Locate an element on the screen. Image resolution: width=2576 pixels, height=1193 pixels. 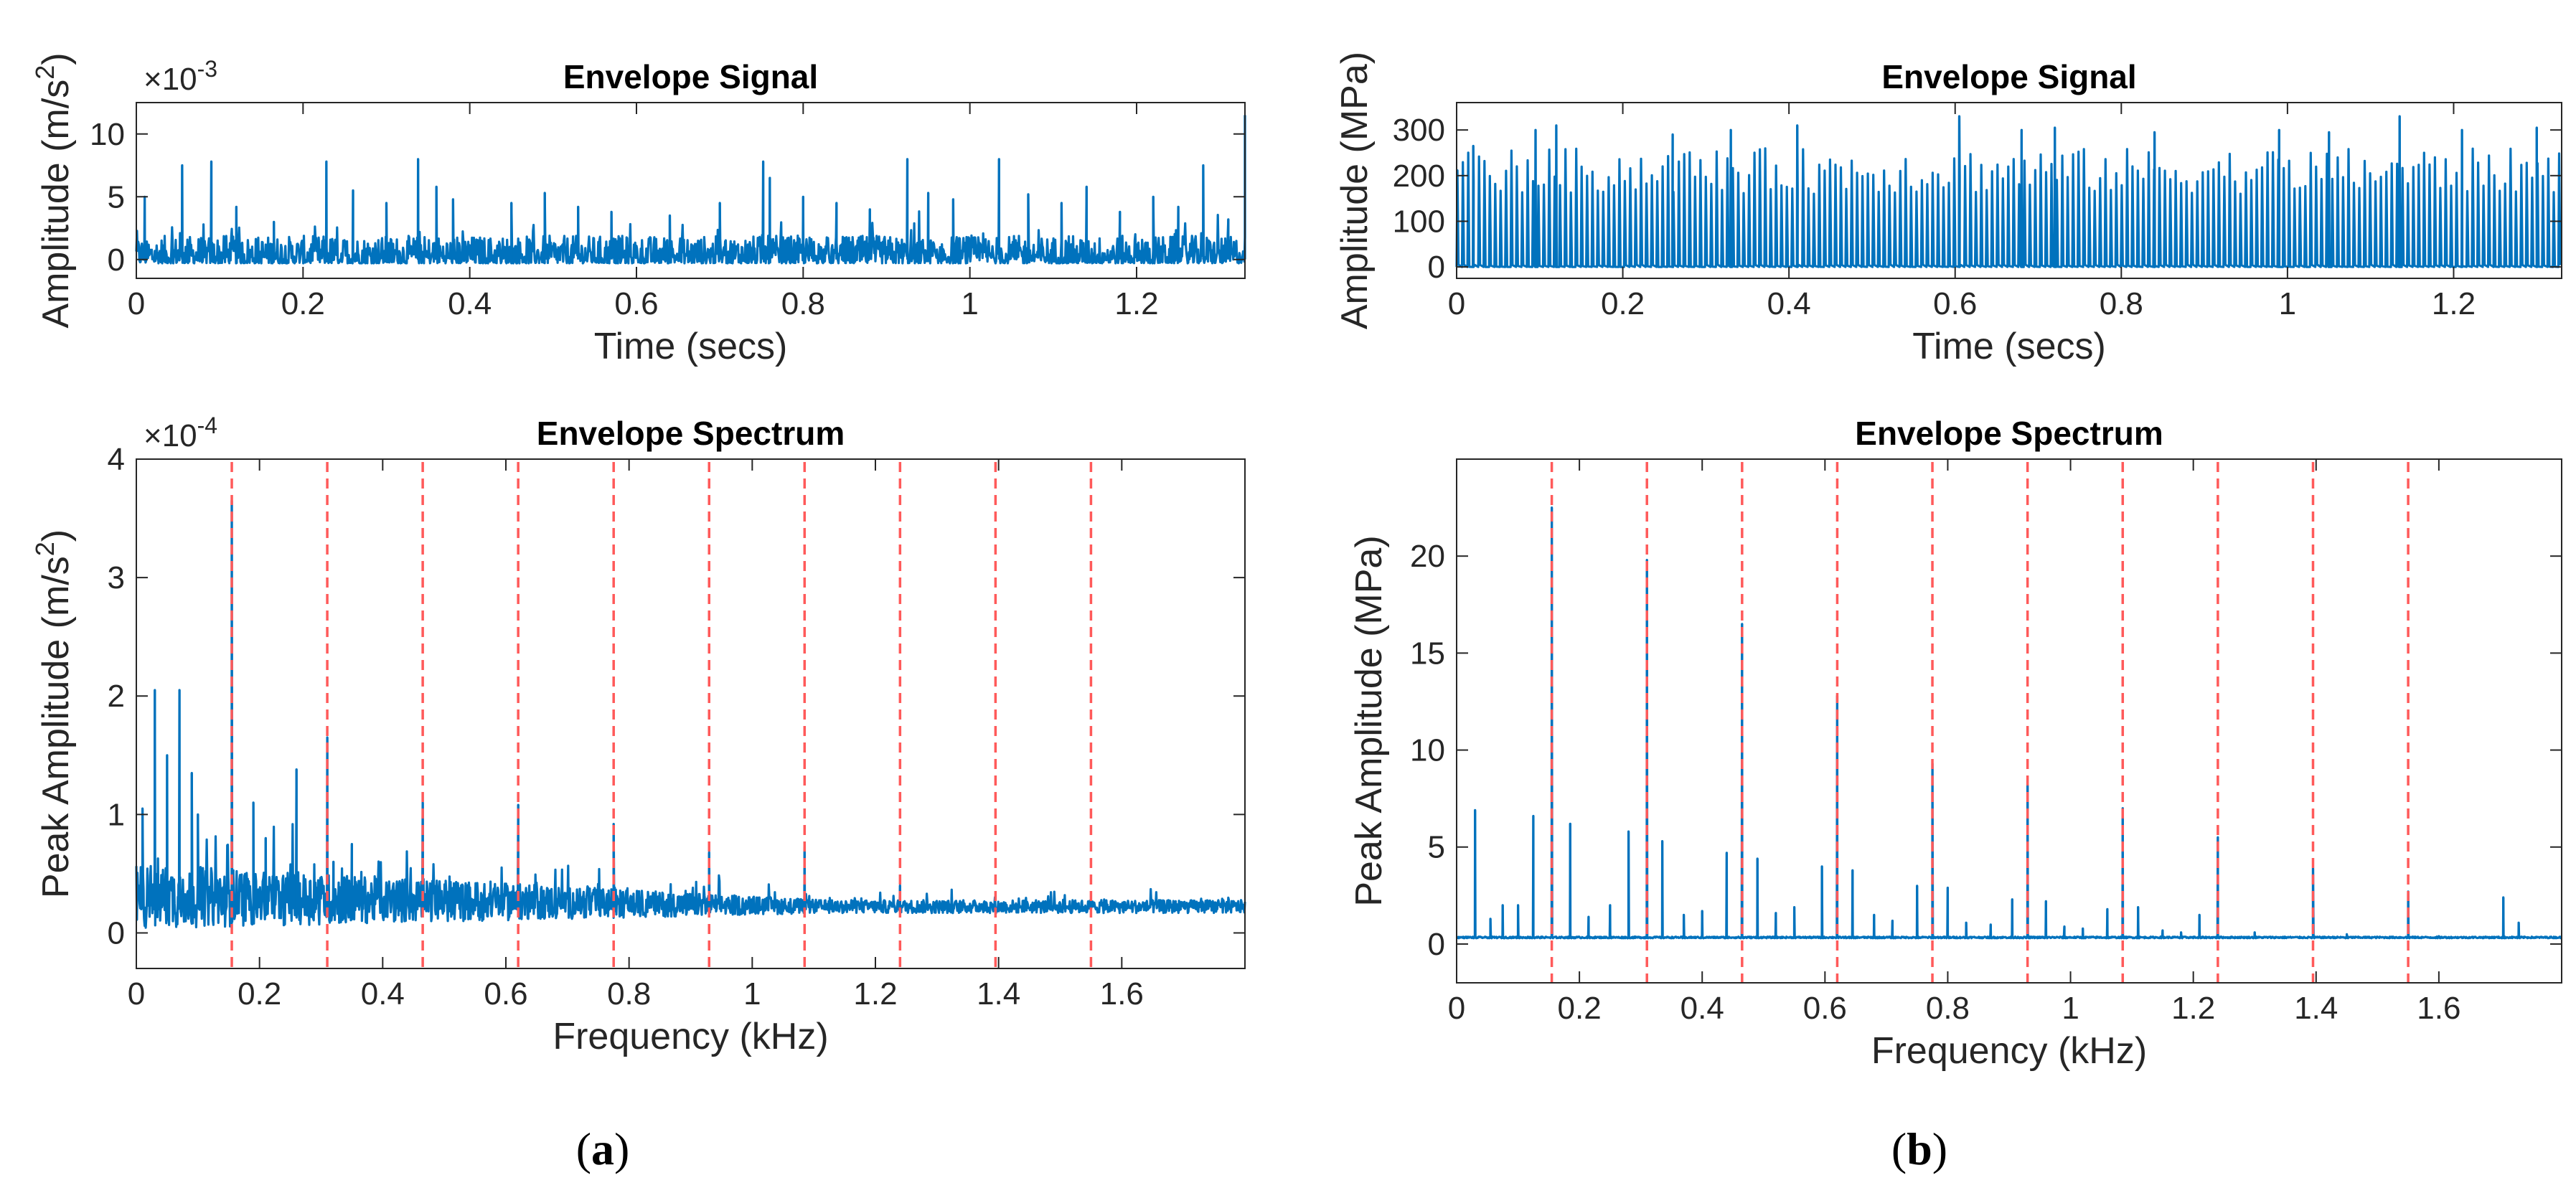
y-axis-label: Peak Amplitude (MPa) is located at coordinates (1369, 720).